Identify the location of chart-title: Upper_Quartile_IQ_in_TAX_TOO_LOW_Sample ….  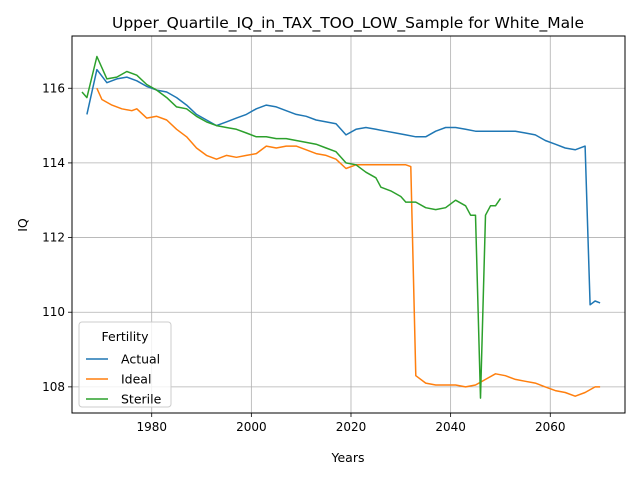
(348, 23).